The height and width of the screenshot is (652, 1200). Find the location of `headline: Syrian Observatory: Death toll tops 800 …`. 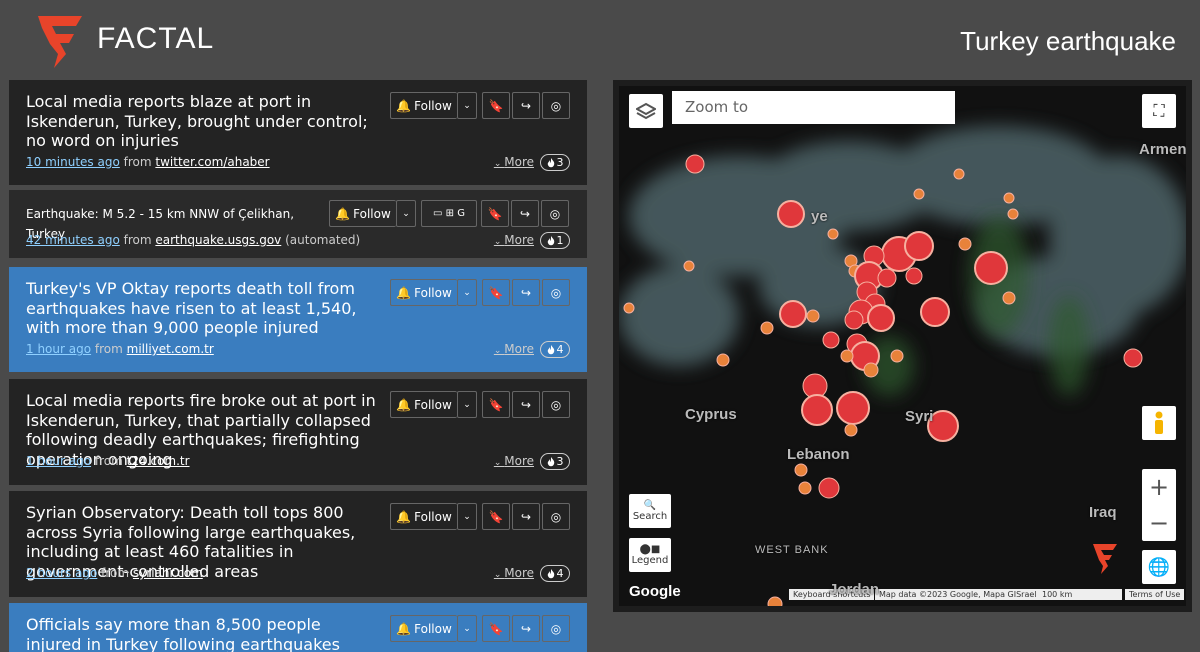

headline: Syrian Observatory: Death toll tops 800 … is located at coordinates (191, 542).